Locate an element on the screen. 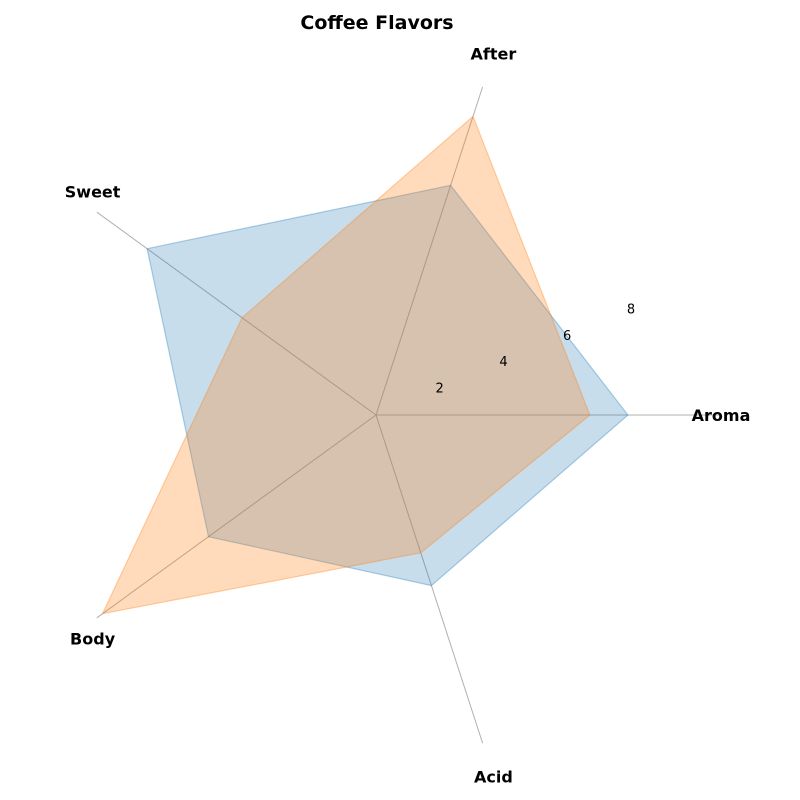 The width and height of the screenshot is (800, 800). chart-title: Coffee Flavors is located at coordinates (376, 23).